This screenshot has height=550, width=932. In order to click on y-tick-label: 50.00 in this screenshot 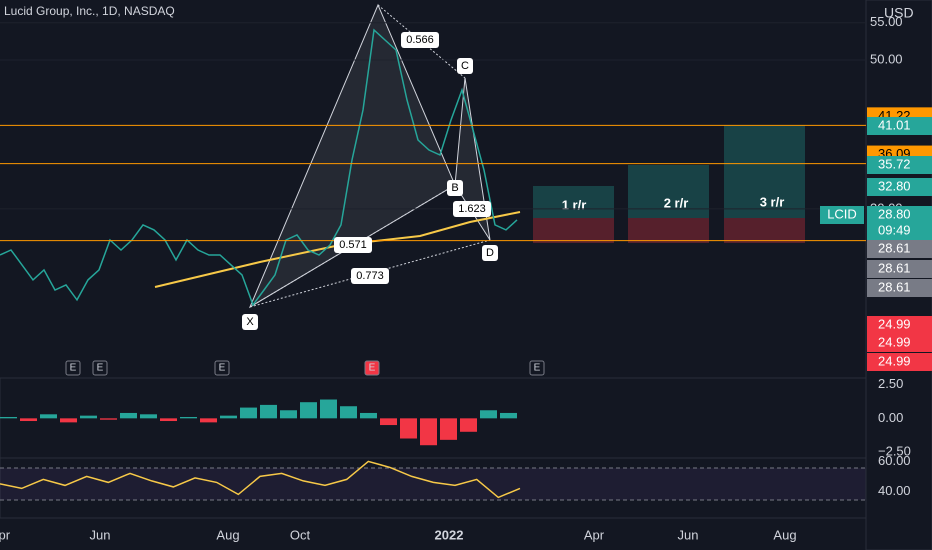, I will do `click(886, 58)`.